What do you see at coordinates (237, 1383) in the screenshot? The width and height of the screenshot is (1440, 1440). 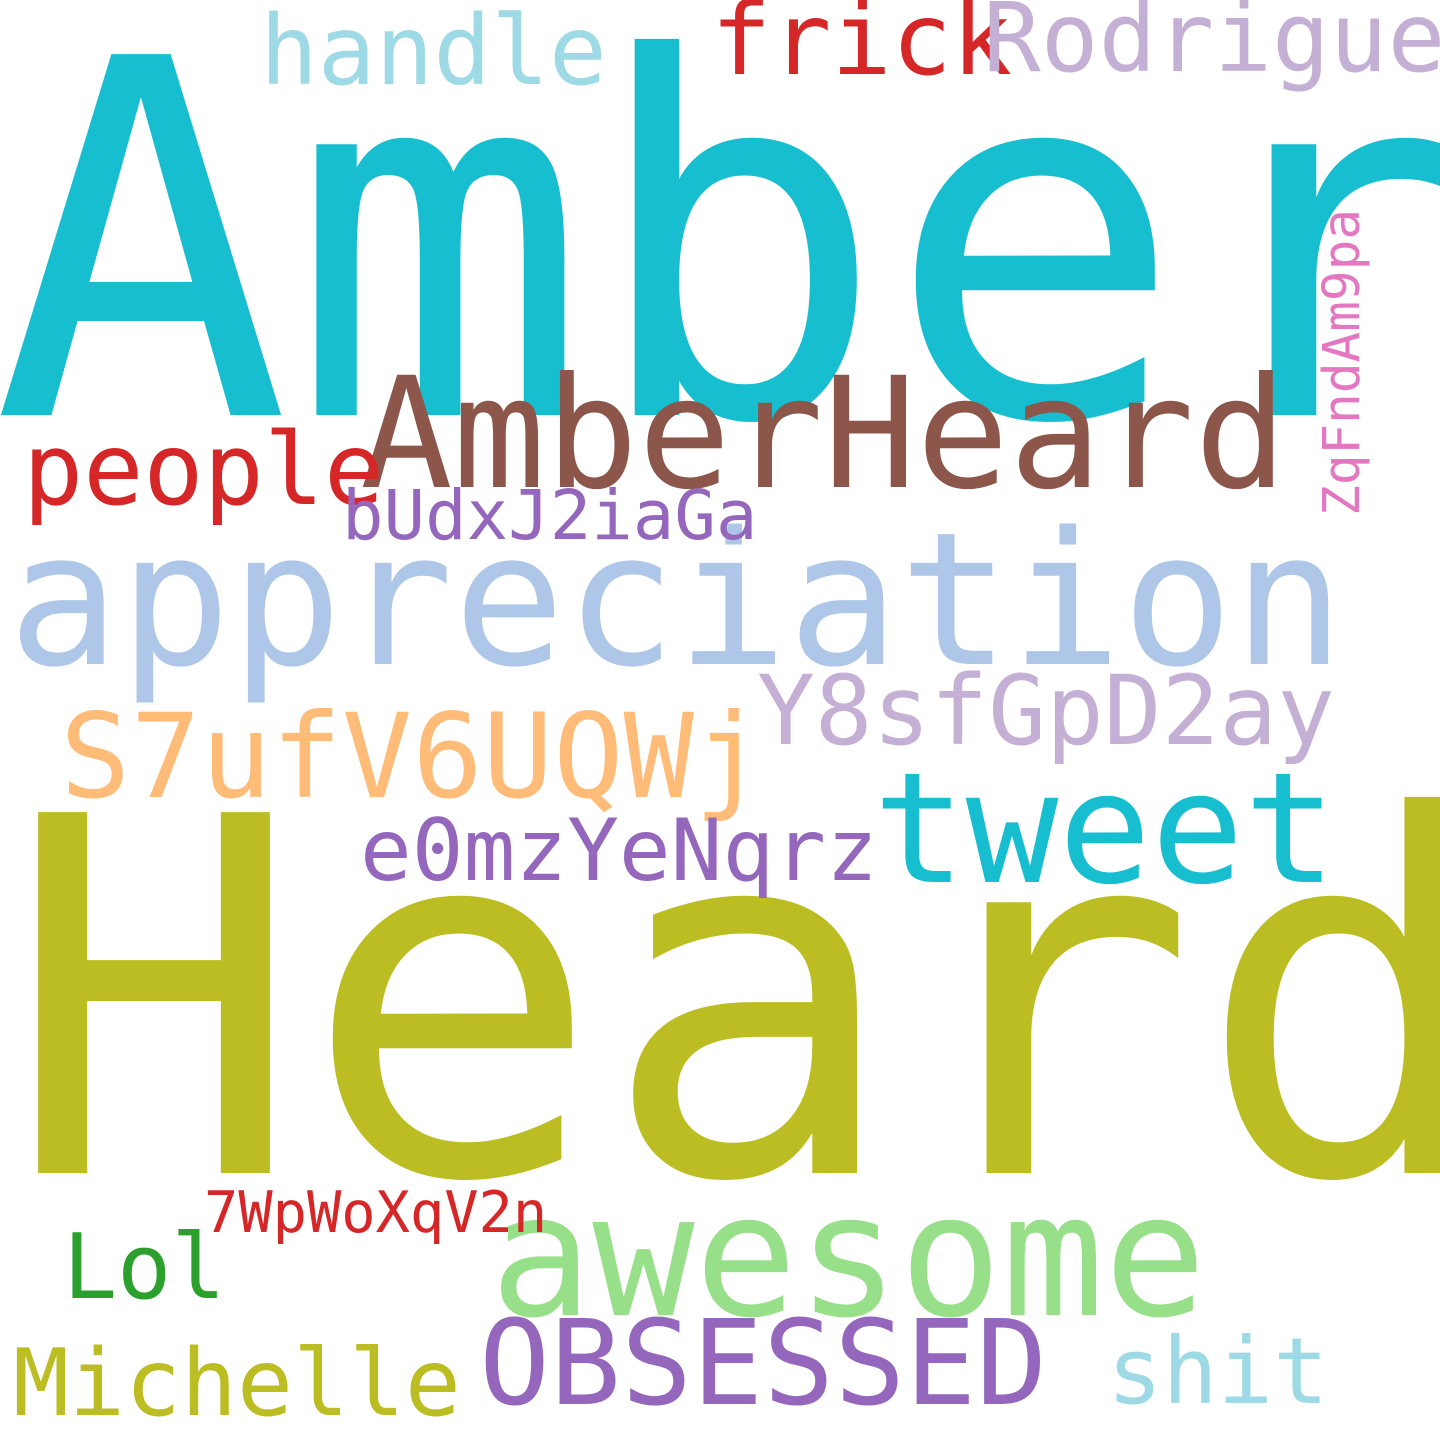 I see `word-michelle: Michelle` at bounding box center [237, 1383].